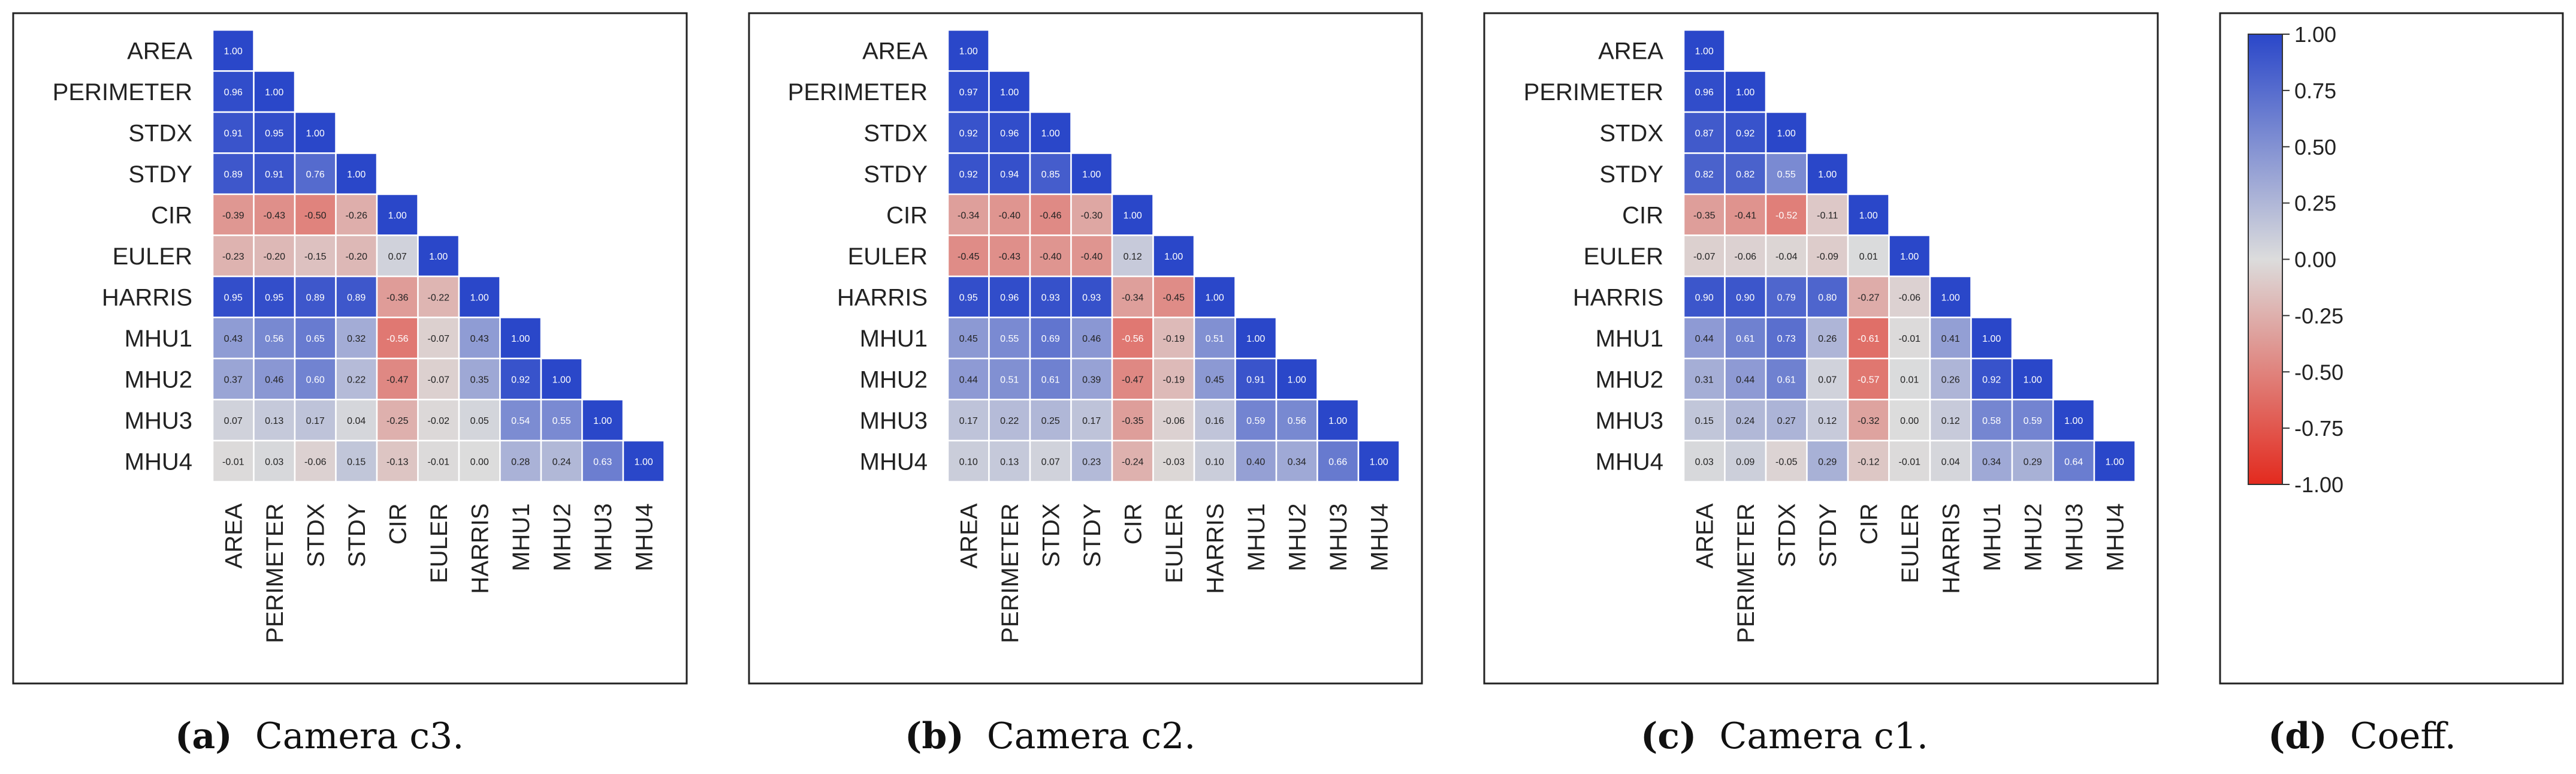 This screenshot has height=774, width=2576. I want to click on x-tick-label: HARRIS, so click(1951, 549).